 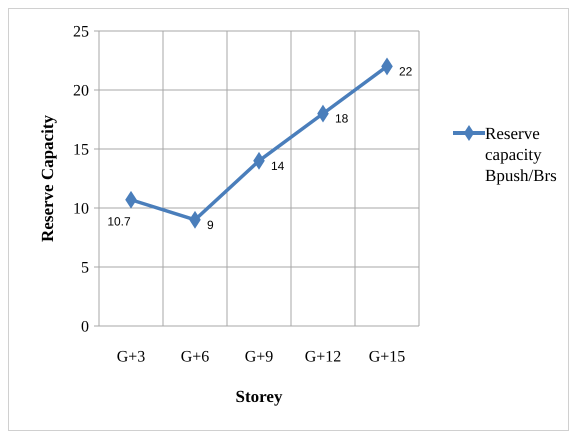 I want to click on y-tick-label: 15, so click(x=81, y=150).